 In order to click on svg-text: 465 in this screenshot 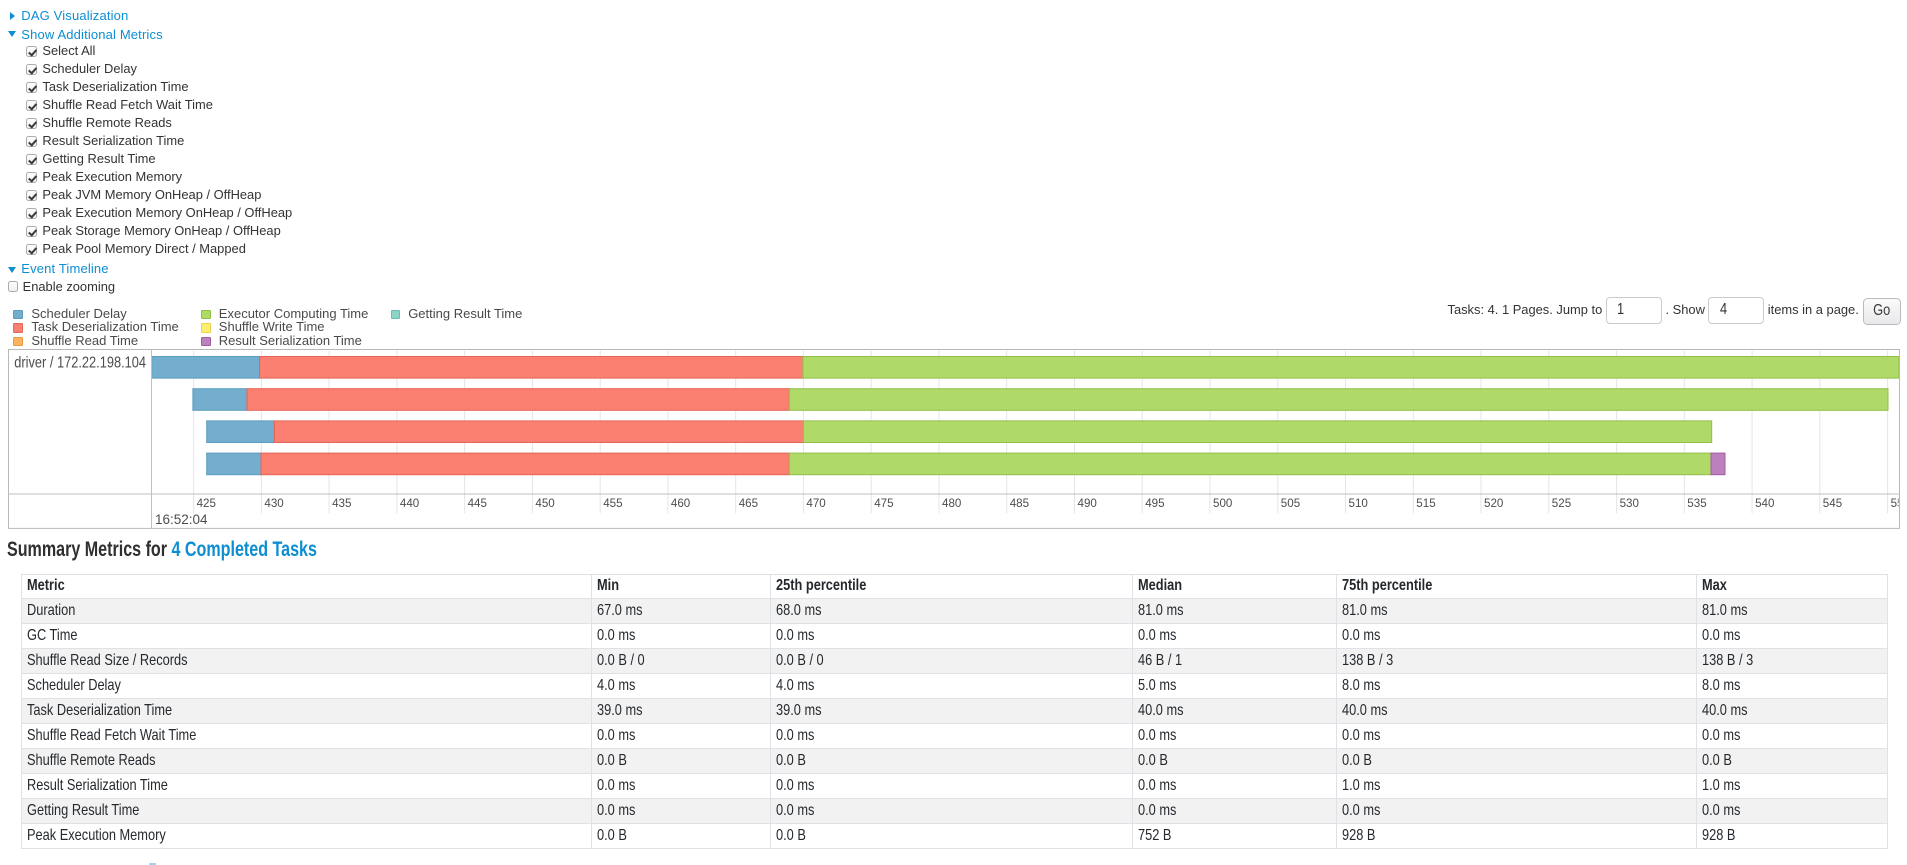, I will do `click(748, 503)`.